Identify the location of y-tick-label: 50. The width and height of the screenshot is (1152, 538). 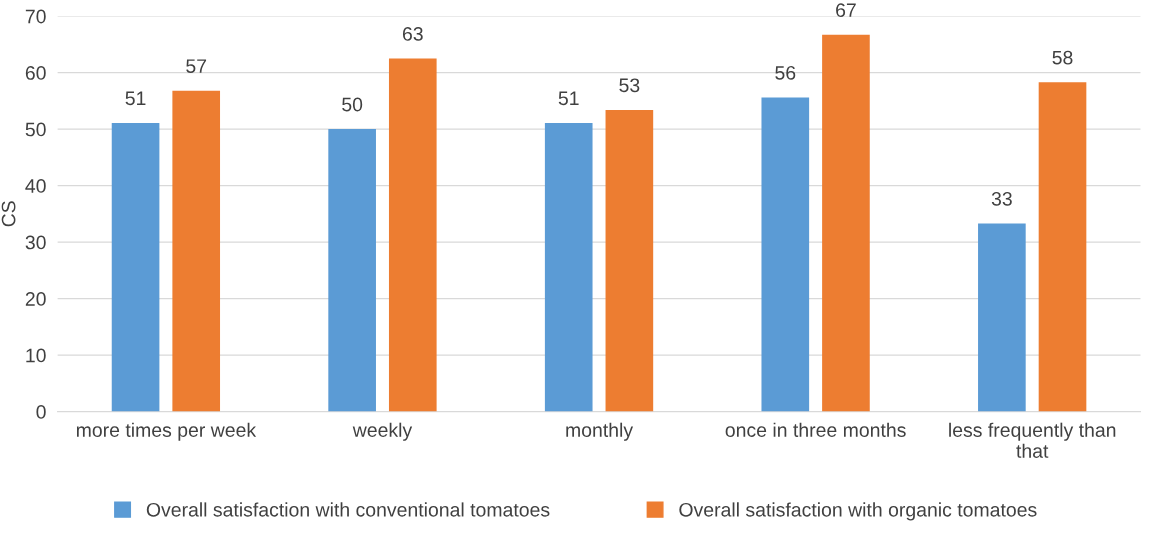
(35, 129).